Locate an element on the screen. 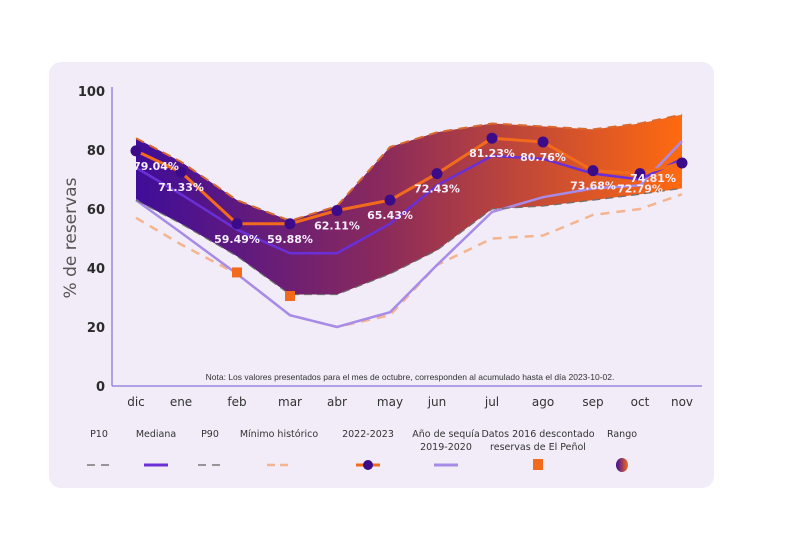  x-tick-label: mar is located at coordinates (290, 402).